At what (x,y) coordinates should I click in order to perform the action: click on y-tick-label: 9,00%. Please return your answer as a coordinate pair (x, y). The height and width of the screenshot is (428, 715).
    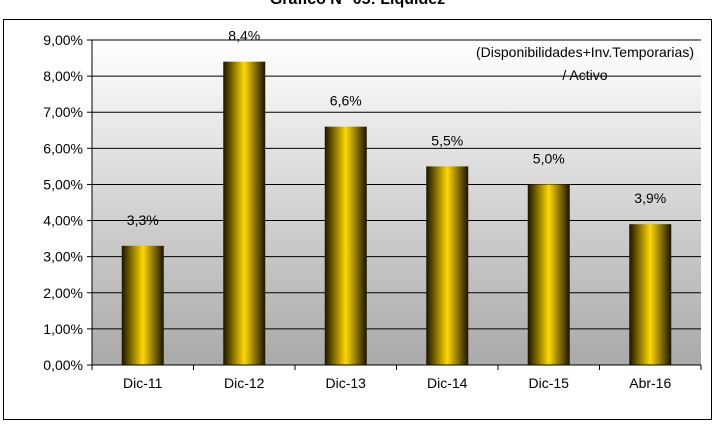
    Looking at the image, I should click on (63, 40).